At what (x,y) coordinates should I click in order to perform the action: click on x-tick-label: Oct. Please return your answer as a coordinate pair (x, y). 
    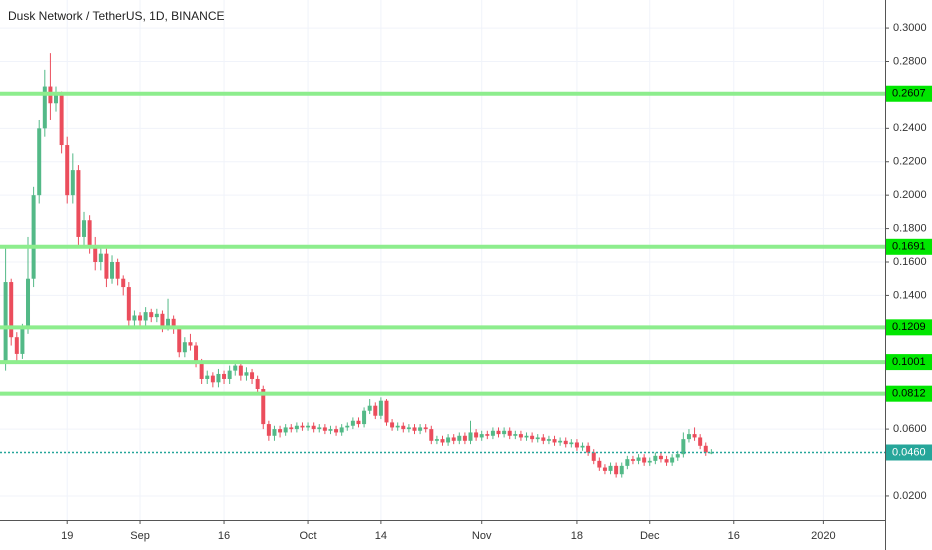
    Looking at the image, I should click on (308, 536).